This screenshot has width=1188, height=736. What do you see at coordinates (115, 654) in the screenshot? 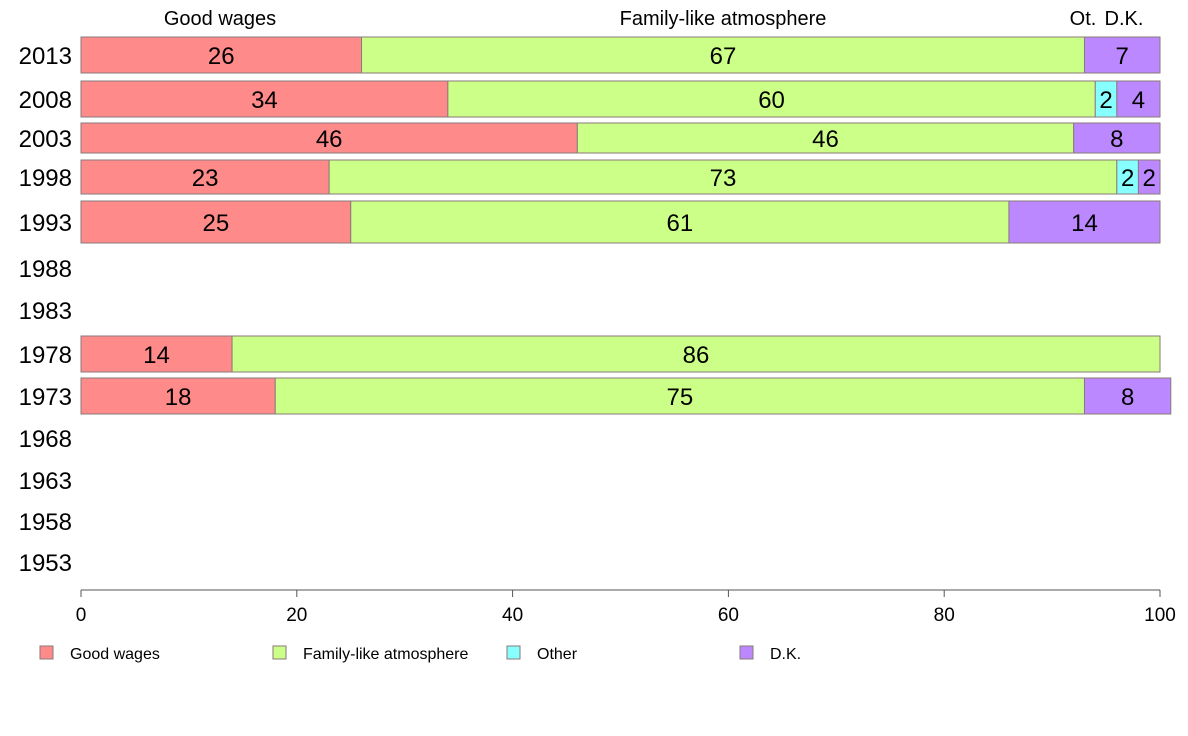
I see `legend-label-0: Good wages` at bounding box center [115, 654].